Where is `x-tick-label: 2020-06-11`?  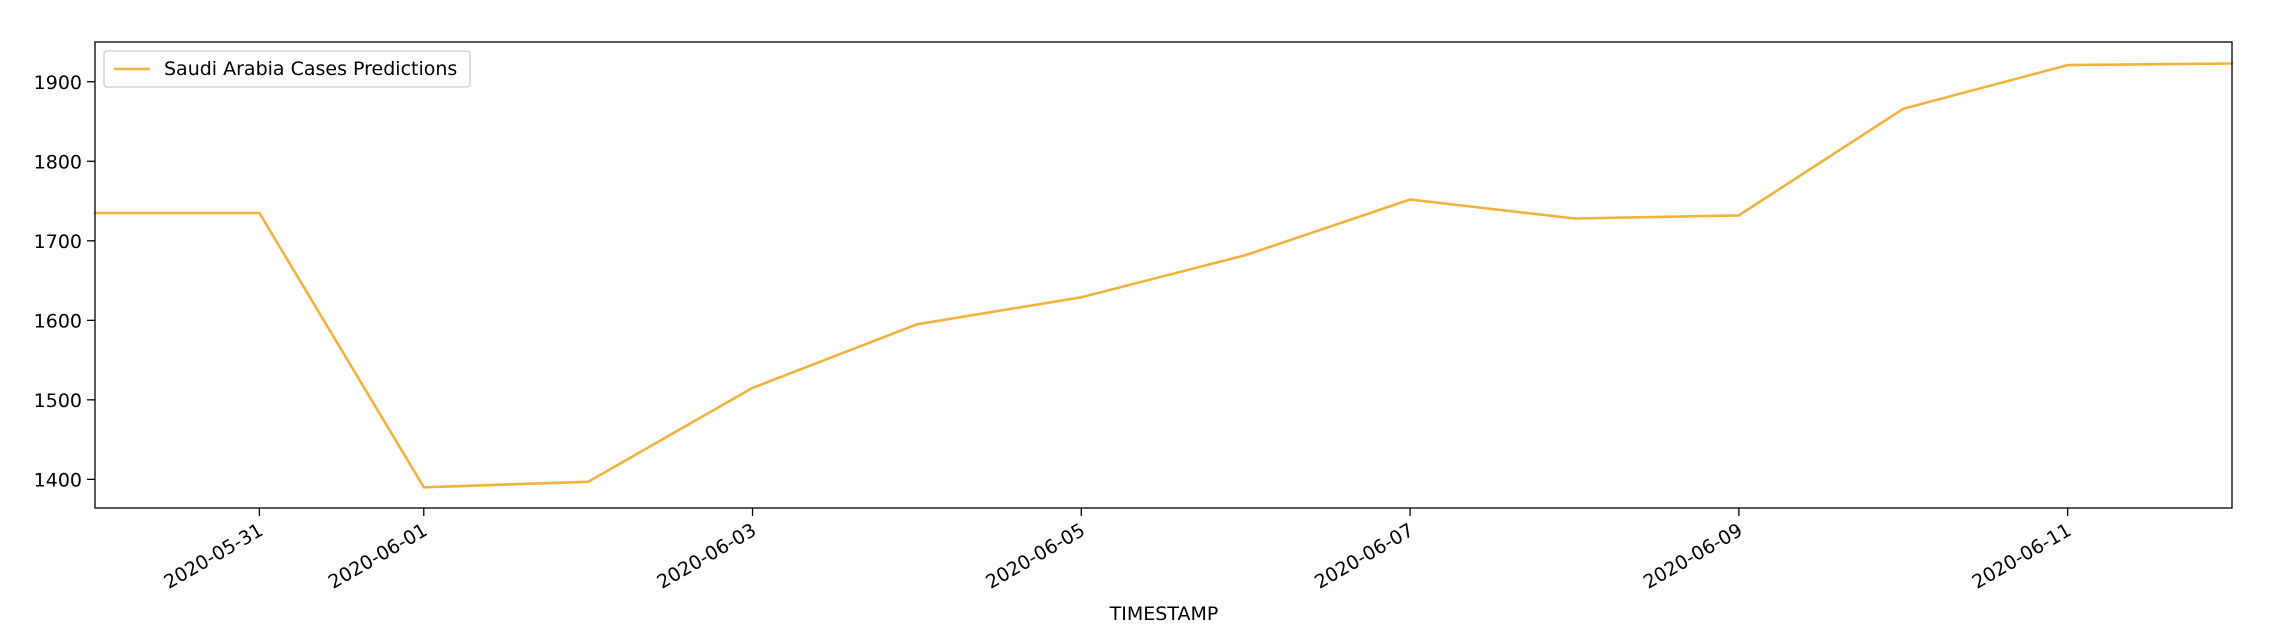
x-tick-label: 2020-06-11 is located at coordinates (2021, 556).